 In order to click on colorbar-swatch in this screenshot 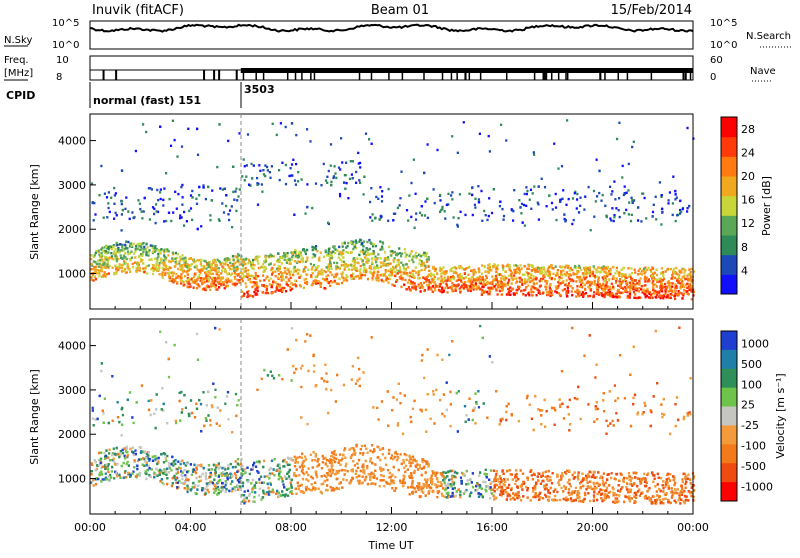, I will do `click(729, 166)`.